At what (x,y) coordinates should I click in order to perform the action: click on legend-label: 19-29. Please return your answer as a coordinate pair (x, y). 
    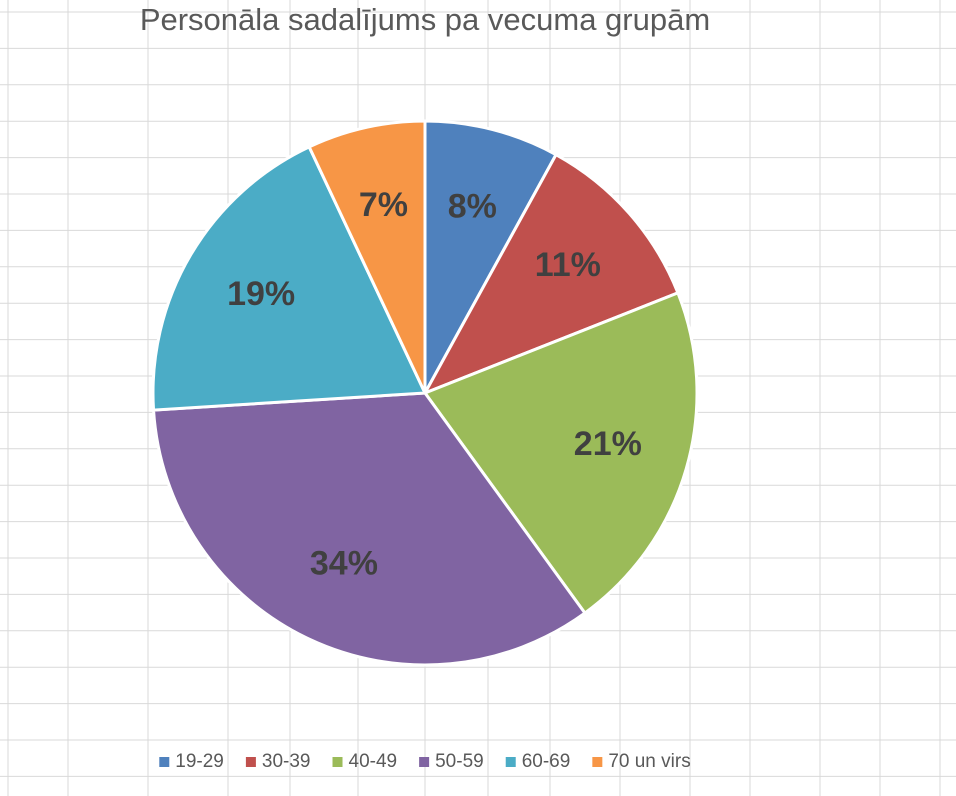
    Looking at the image, I should click on (199, 761).